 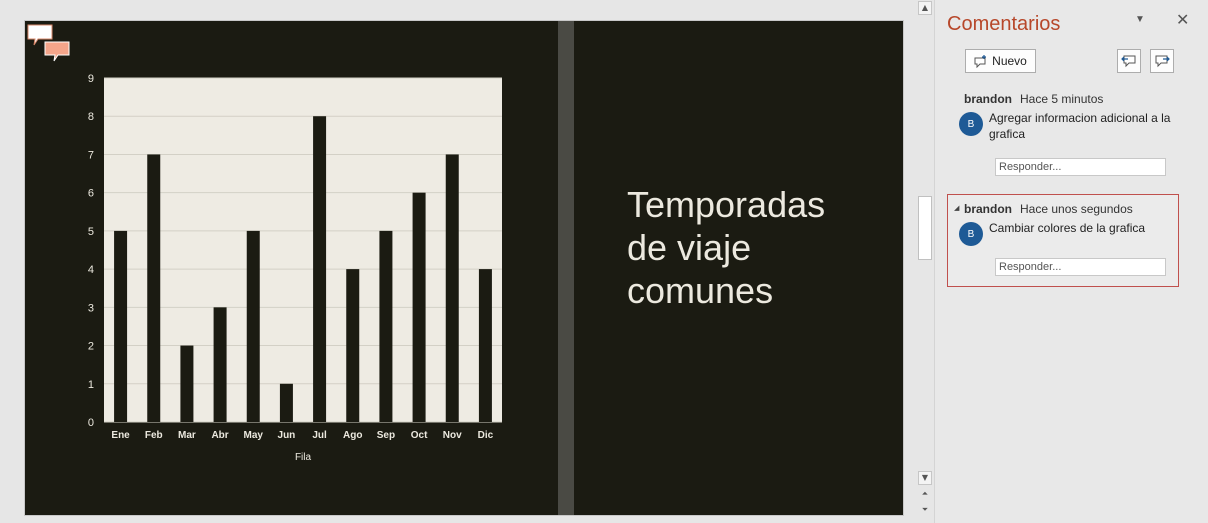 What do you see at coordinates (726, 247) in the screenshot?
I see `slide-title: Temporadas de viaje comunes` at bounding box center [726, 247].